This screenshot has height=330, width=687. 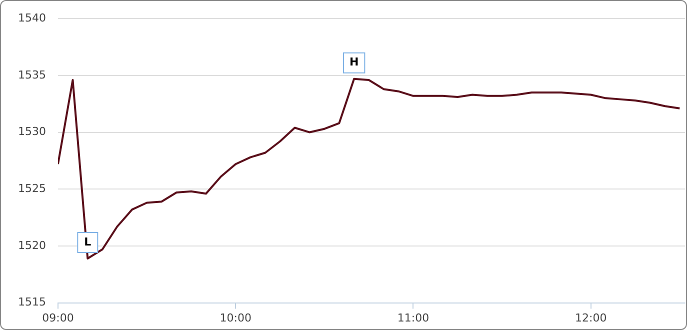 What do you see at coordinates (591, 317) in the screenshot?
I see `x-tick-label: 12:00` at bounding box center [591, 317].